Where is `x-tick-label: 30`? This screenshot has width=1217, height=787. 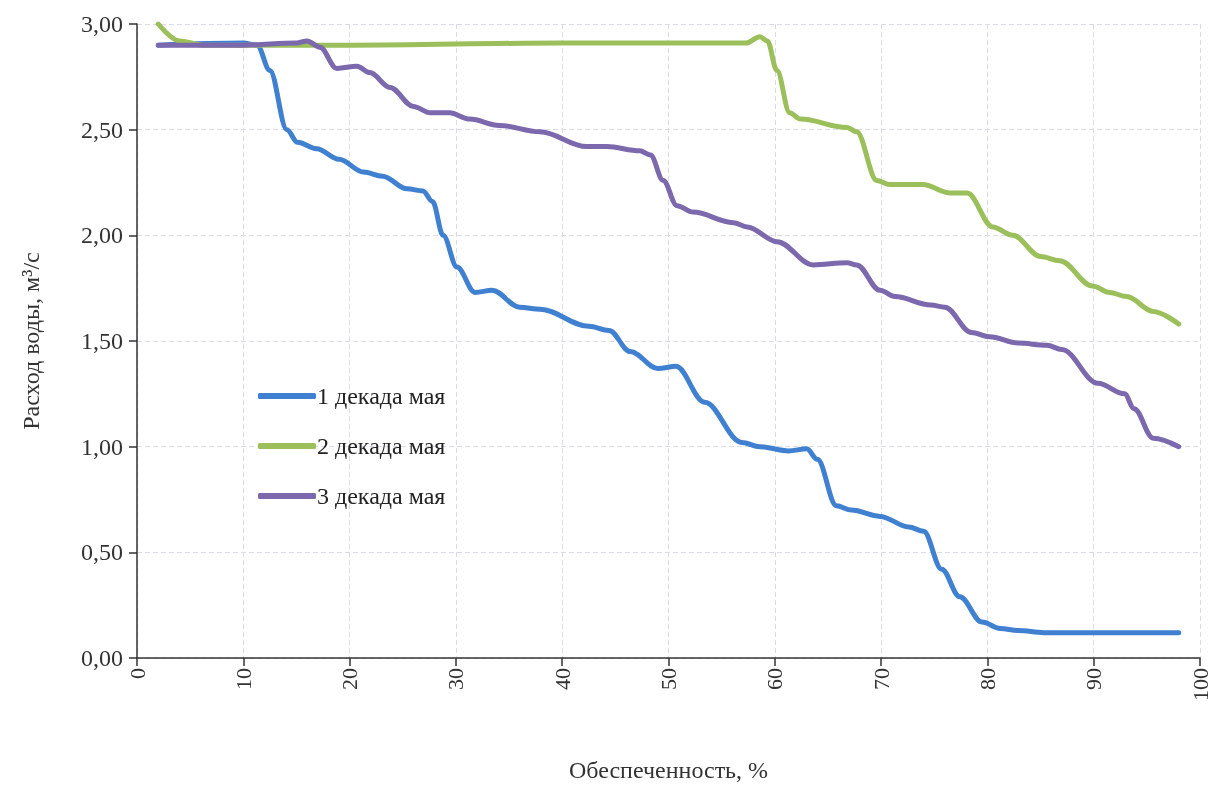
x-tick-label: 30 is located at coordinates (456, 679).